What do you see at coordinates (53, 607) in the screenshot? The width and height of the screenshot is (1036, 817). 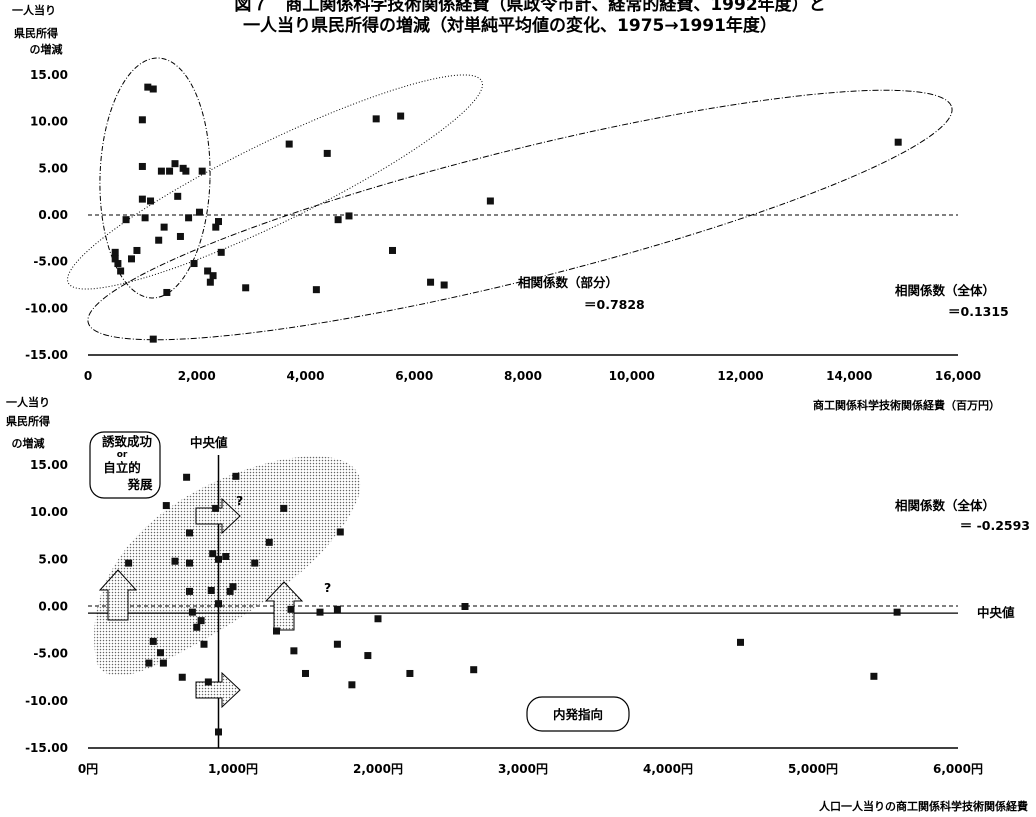 I see `chart2-y-tick-label: 0.00` at bounding box center [53, 607].